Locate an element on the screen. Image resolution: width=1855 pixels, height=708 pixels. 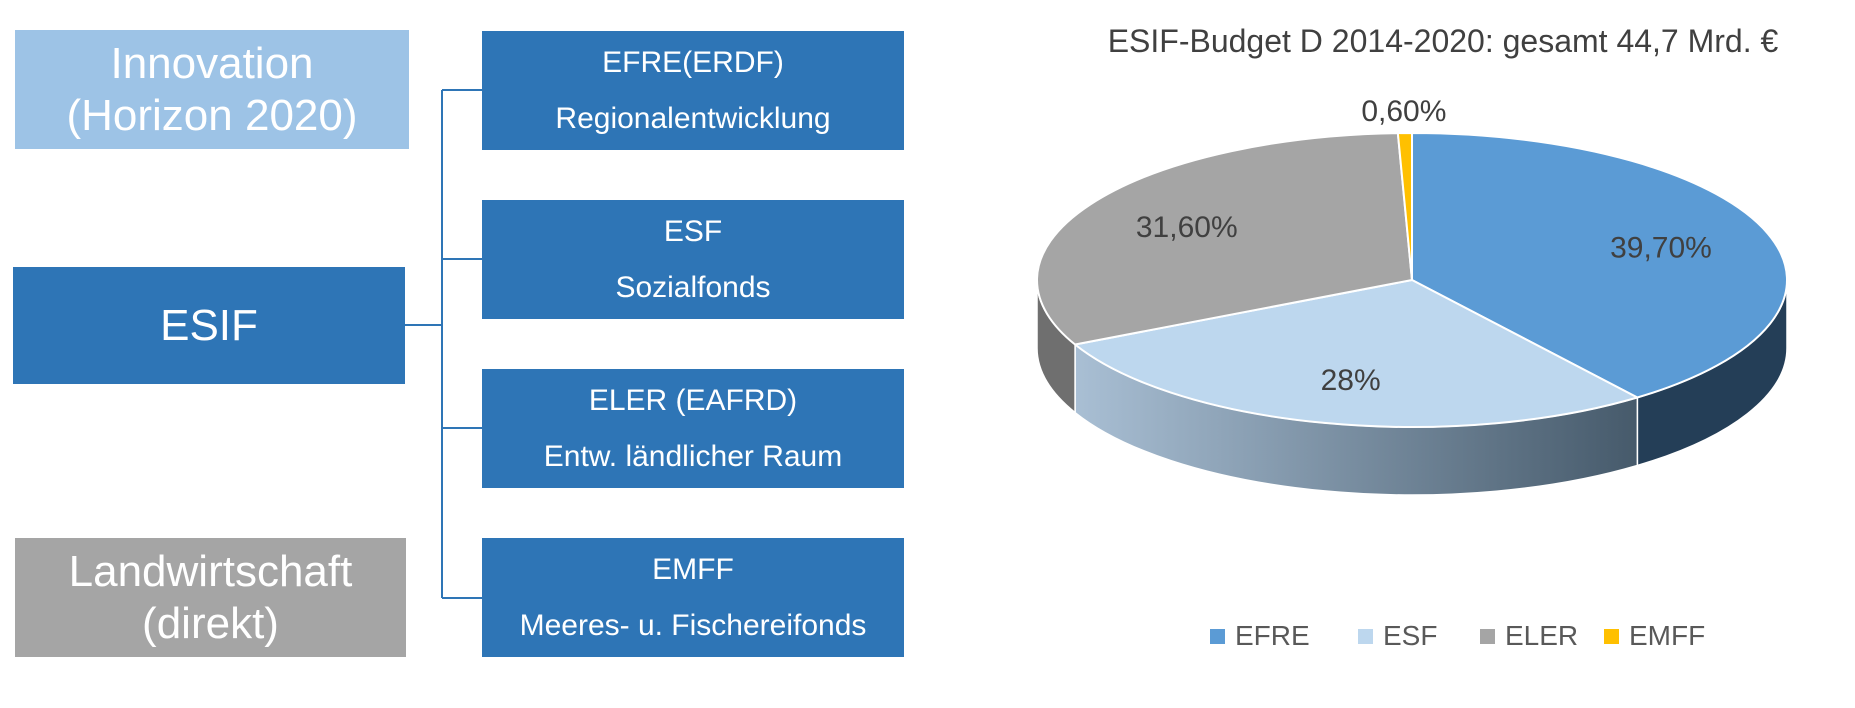
legend-swatch-efre is located at coordinates (1217, 636).